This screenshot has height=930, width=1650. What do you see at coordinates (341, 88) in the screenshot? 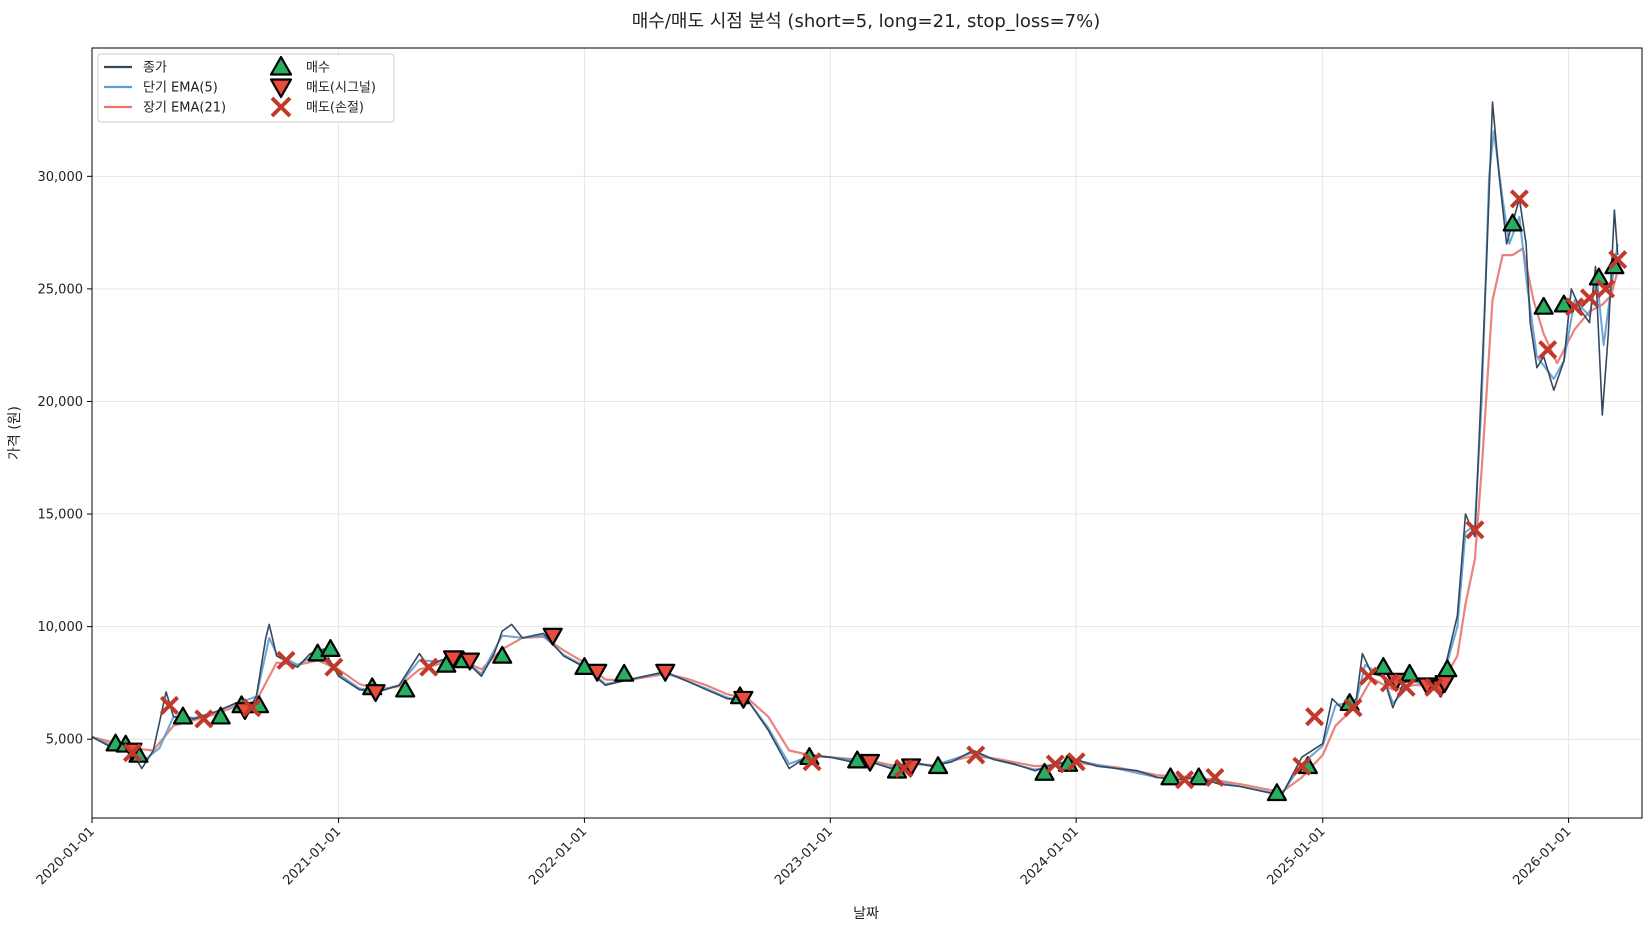
I see `legend-label-marker-1: 매도(시그널)` at bounding box center [341, 88].